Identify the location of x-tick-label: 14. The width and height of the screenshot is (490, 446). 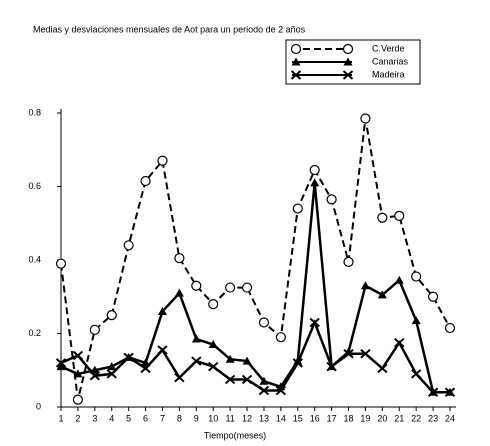
(281, 418).